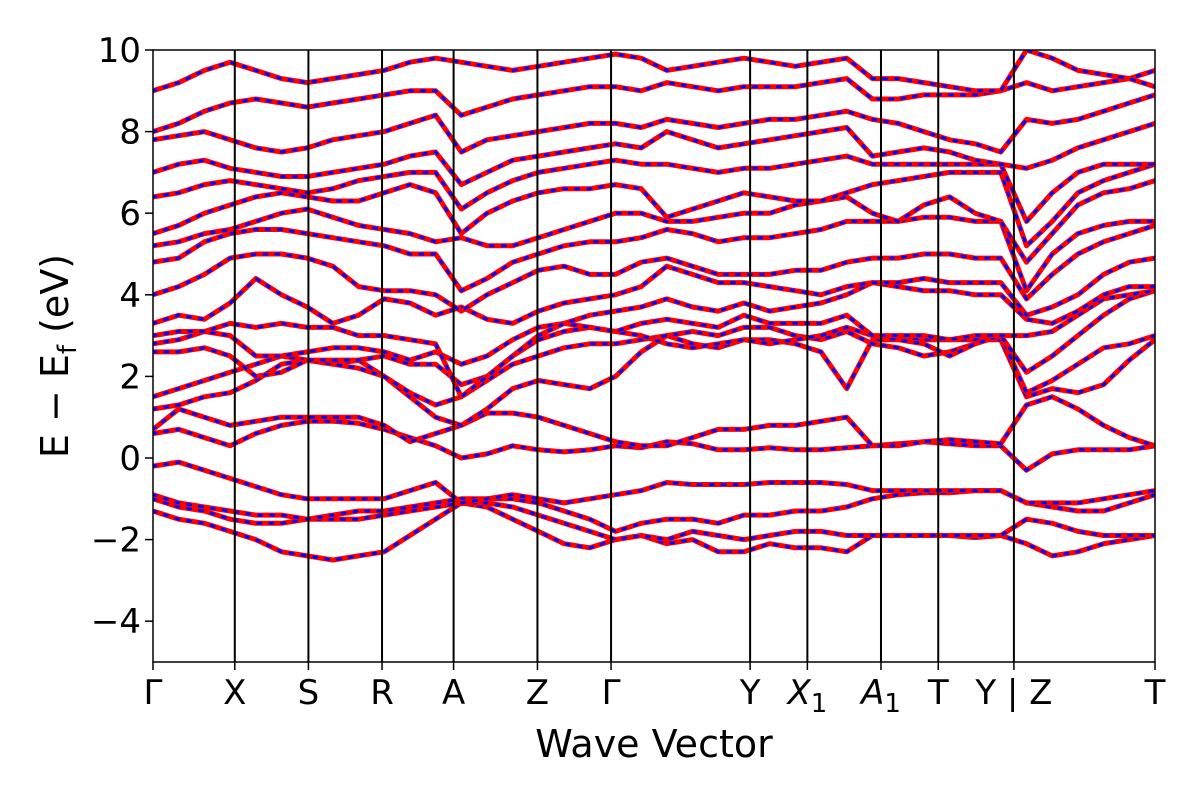 This screenshot has height=800, width=1200. I want to click on y-tick-label-7: 10, so click(119, 51).